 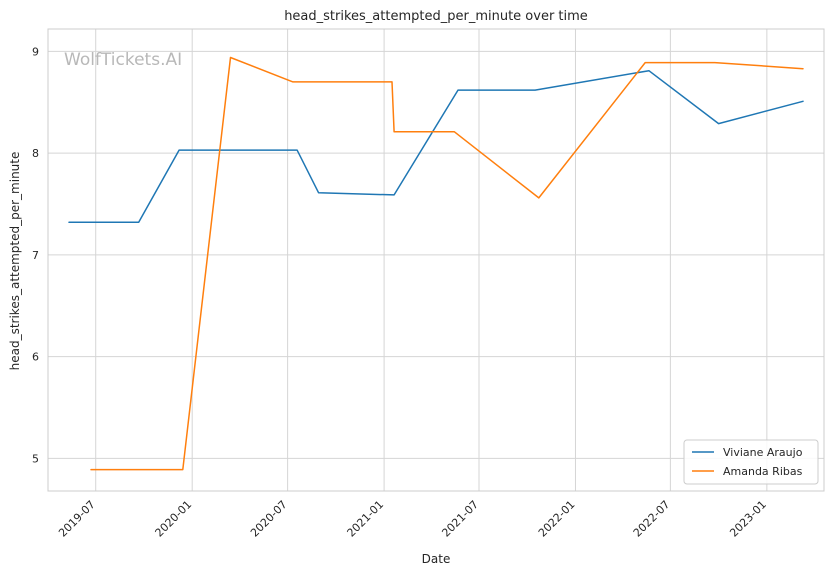 I want to click on watermark-logo: WolfTickets.AI, so click(x=123, y=60).